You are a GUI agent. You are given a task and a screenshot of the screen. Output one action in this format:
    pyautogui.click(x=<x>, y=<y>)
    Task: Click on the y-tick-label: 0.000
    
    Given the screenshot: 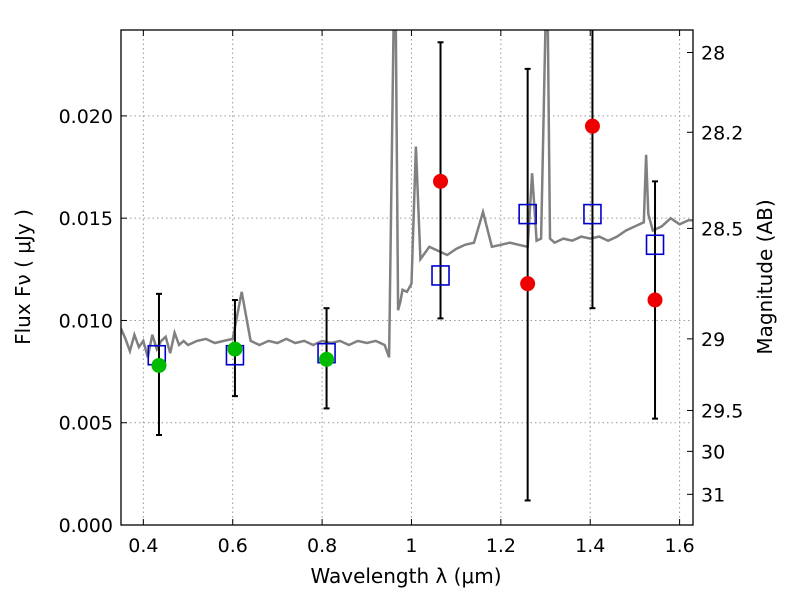 What is the action you would take?
    pyautogui.click(x=86, y=526)
    